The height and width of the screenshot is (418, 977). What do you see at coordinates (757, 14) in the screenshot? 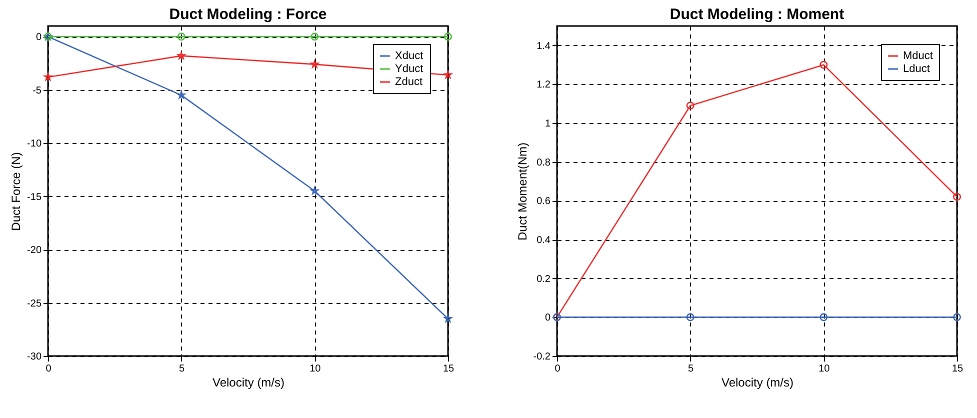
I see `chart-title: Duct Modeling : Moment` at bounding box center [757, 14].